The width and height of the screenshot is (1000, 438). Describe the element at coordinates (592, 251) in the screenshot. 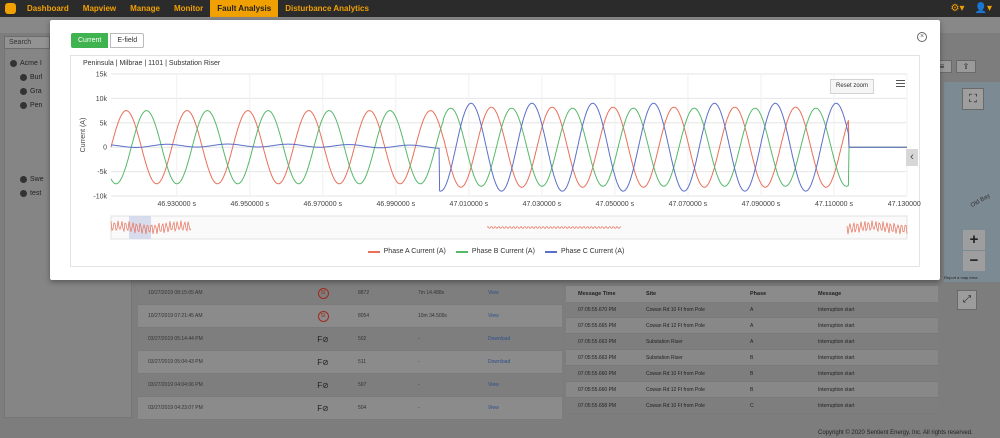

I see `legend-label: Phase C Current (A)` at that location.